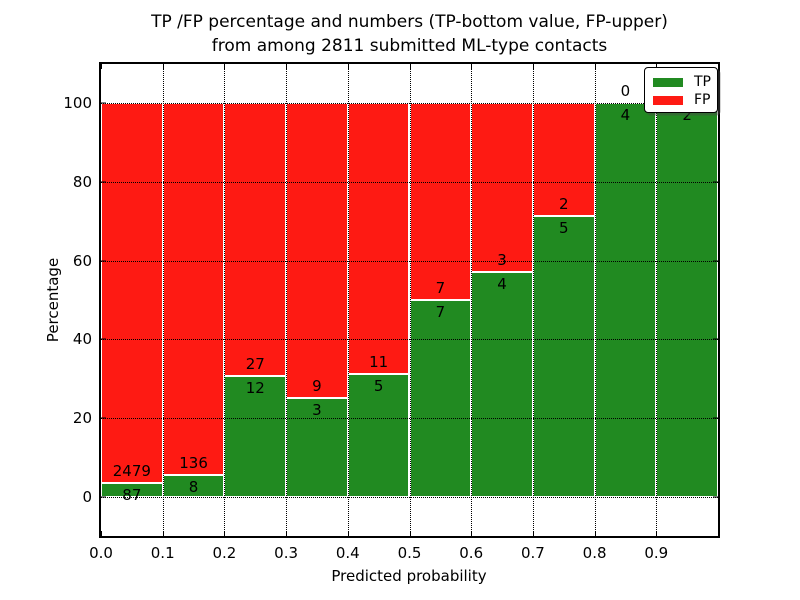  What do you see at coordinates (82, 339) in the screenshot?
I see `y-tick-label: 40` at bounding box center [82, 339].